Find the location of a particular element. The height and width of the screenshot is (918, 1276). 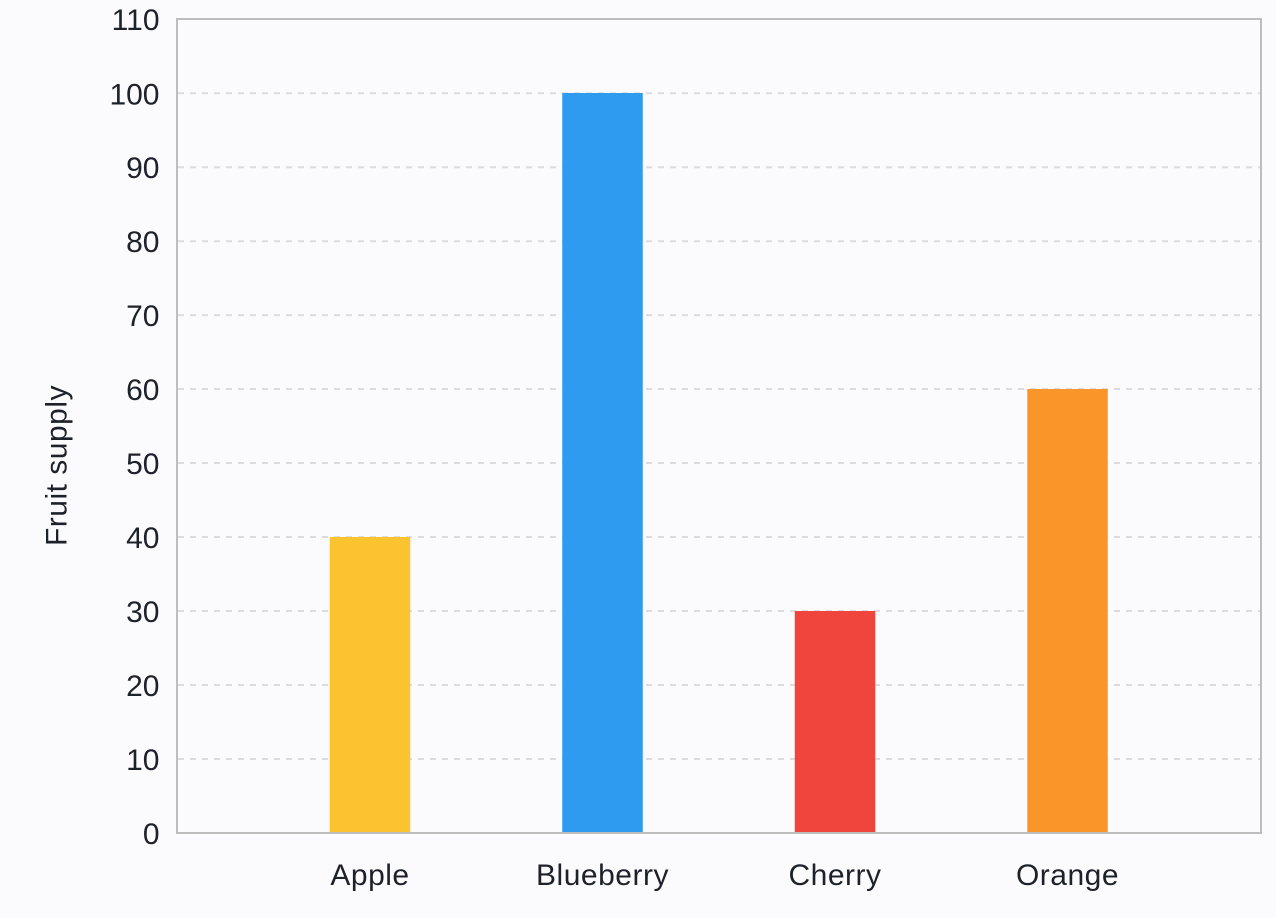

svg-text: 80 is located at coordinates (142, 242).